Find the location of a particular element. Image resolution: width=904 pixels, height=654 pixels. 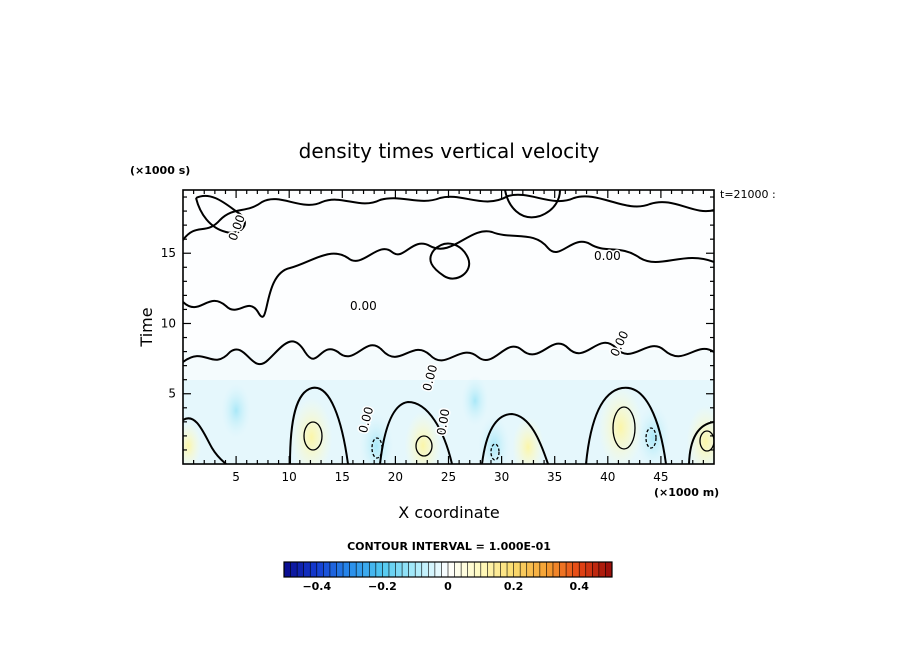

x-tick-label: 10 is located at coordinates (289, 477).